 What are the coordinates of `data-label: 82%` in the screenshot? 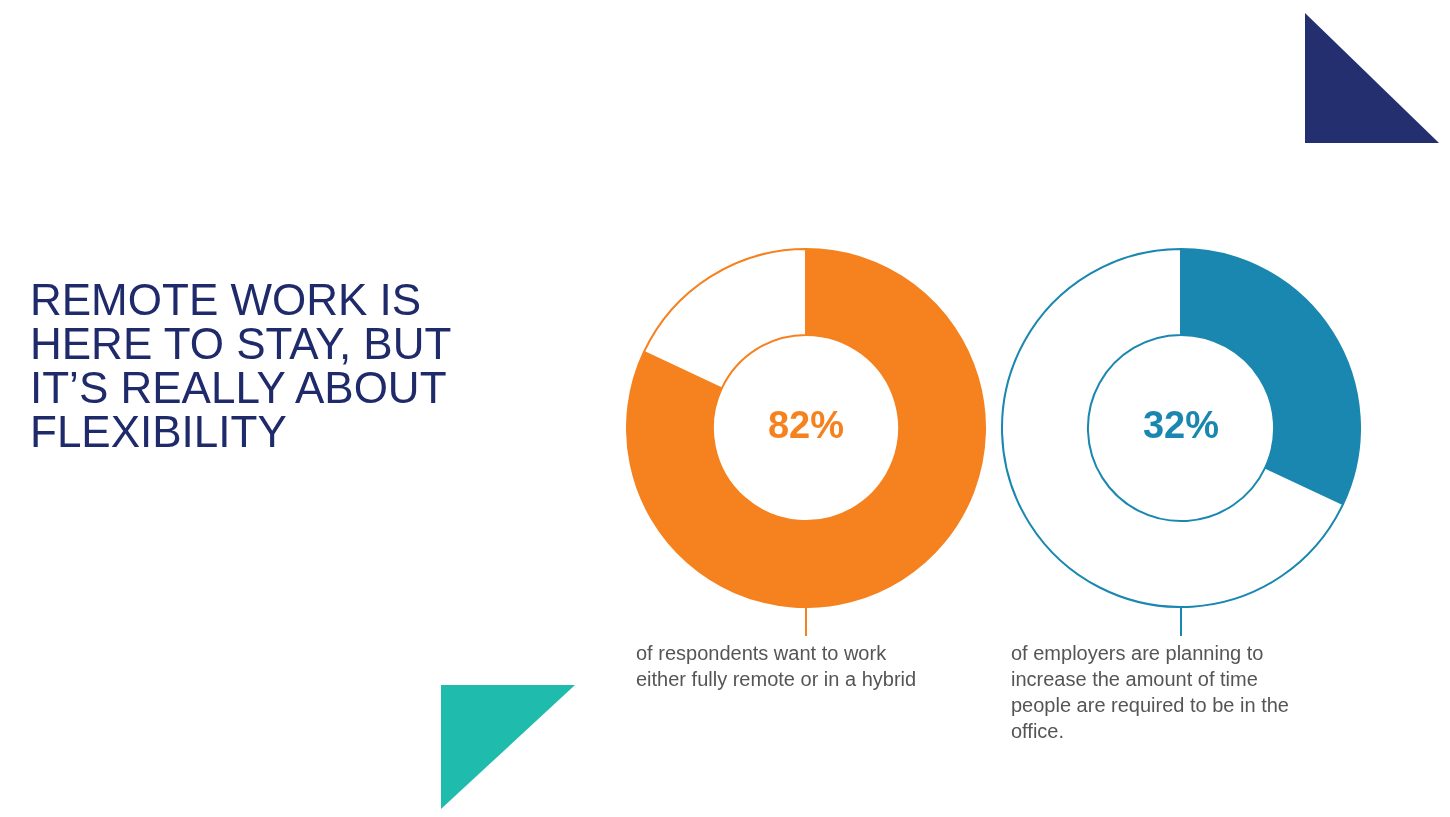 It's located at (806, 425).